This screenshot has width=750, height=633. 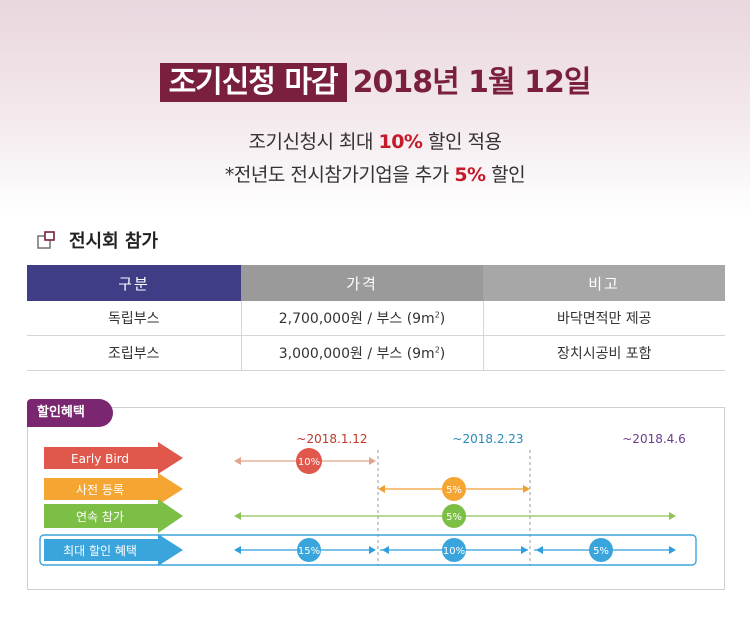 I want to click on cell-note: 바닥면적만 제공, so click(x=603, y=318).